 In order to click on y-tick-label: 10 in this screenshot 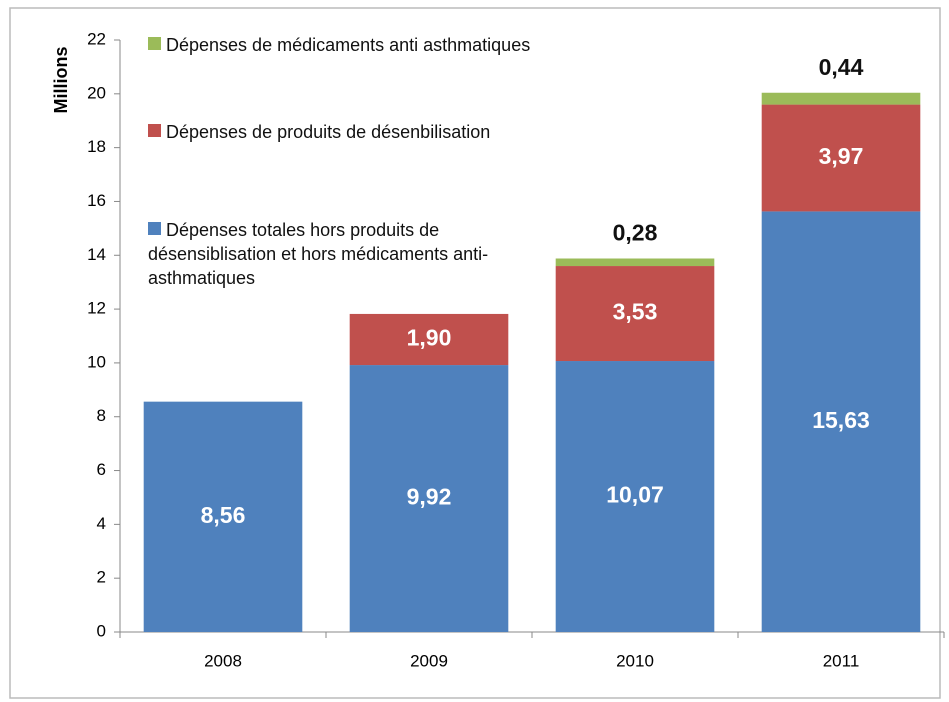, I will do `click(96, 361)`.